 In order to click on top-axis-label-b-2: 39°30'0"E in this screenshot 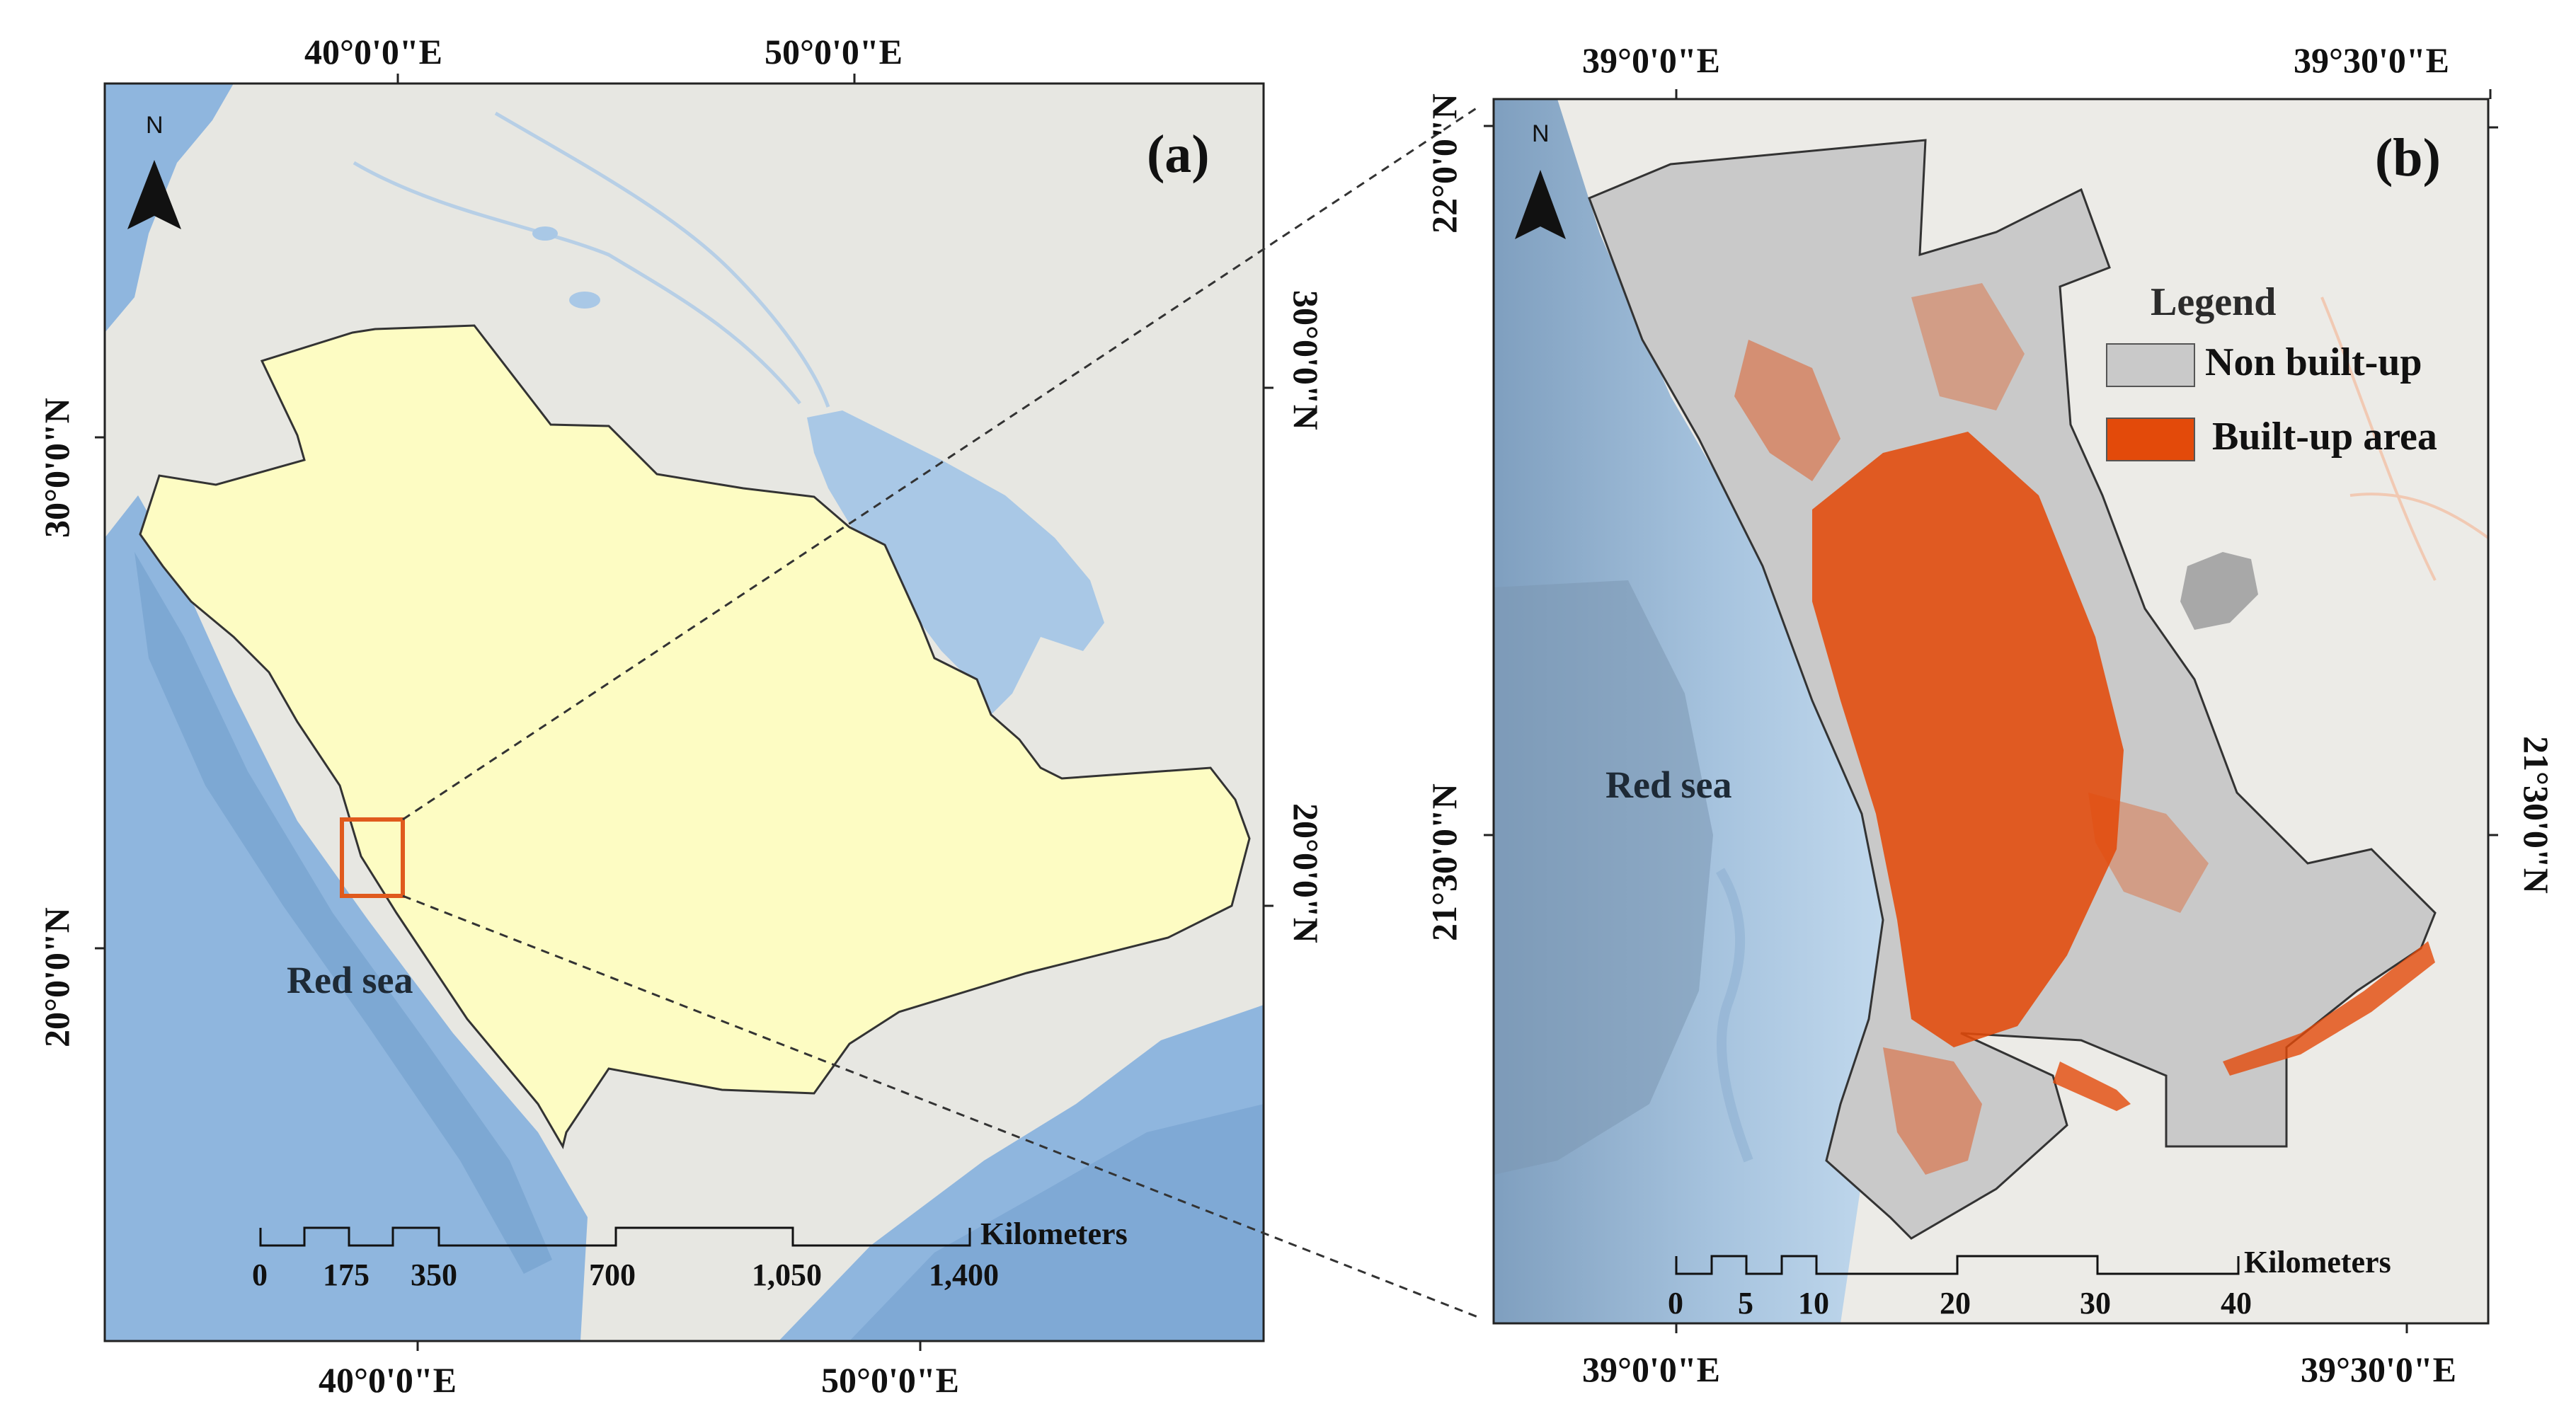, I will do `click(2371, 60)`.